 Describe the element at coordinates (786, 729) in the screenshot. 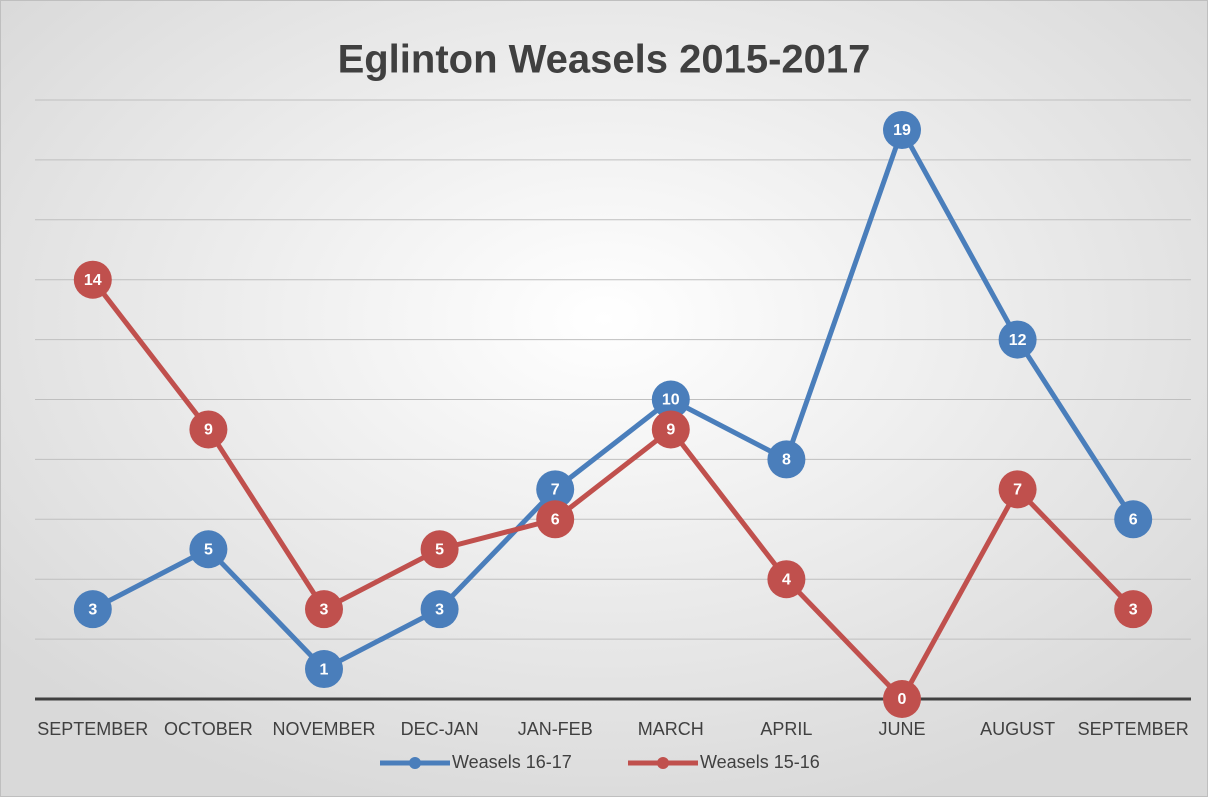

I see `x-tick-label: APRIL` at that location.